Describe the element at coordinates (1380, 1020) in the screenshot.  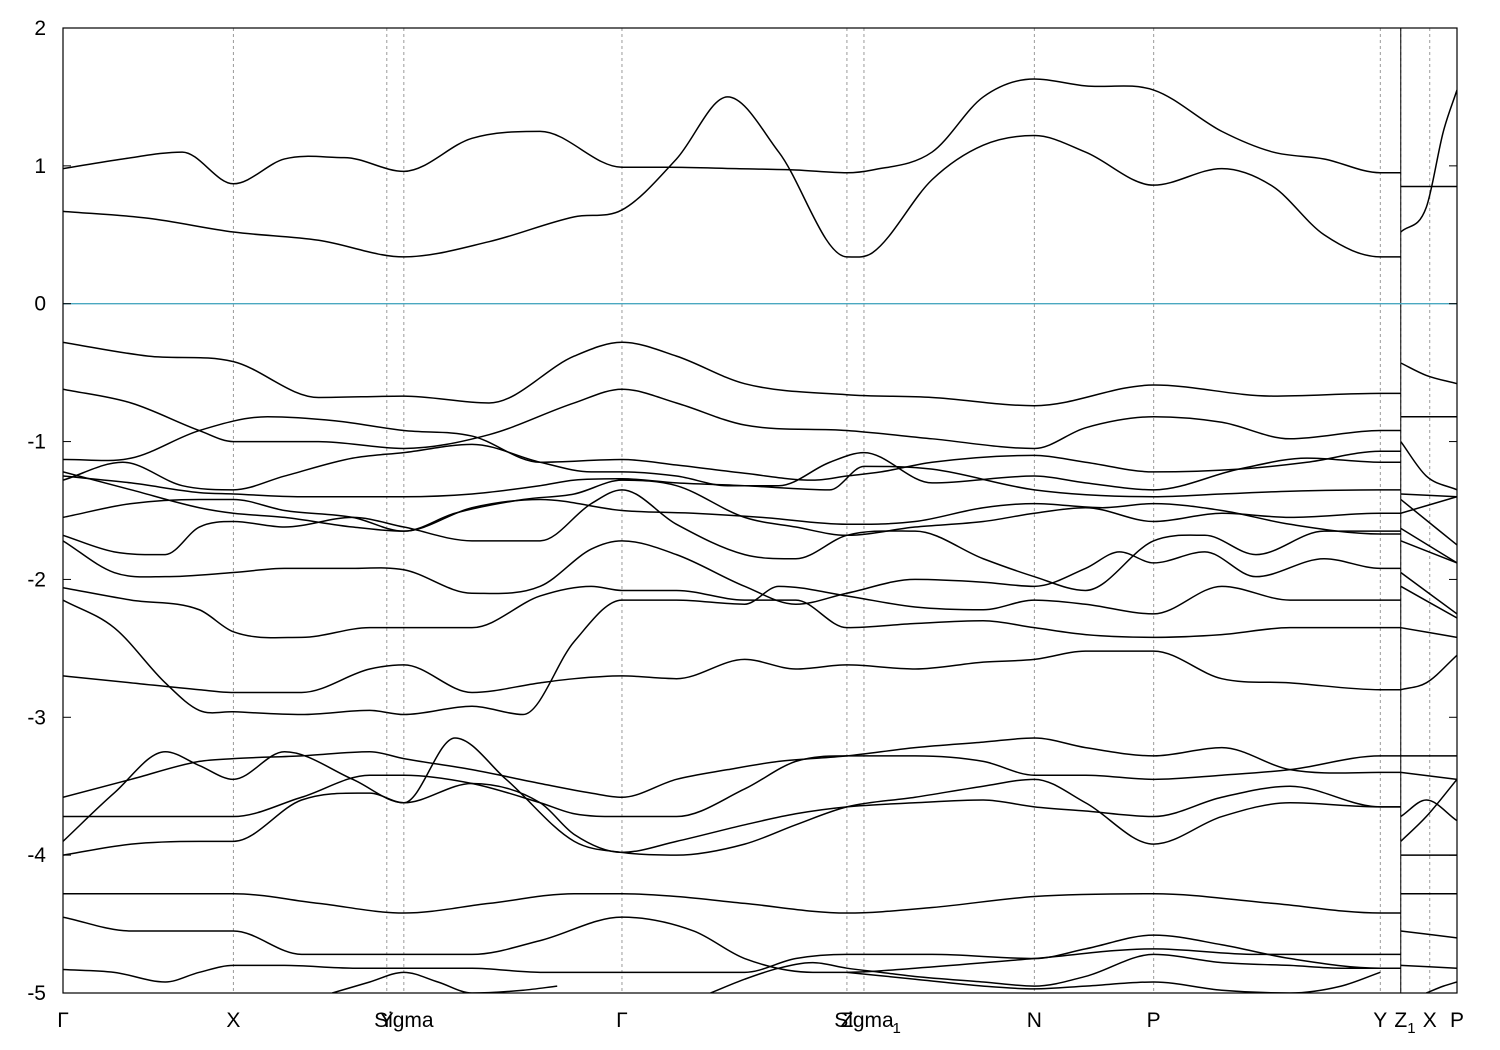
I see `x-tick-label-9: Y` at that location.